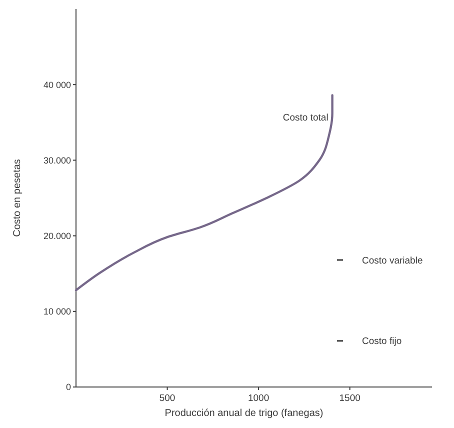  What do you see at coordinates (349, 398) in the screenshot?
I see `x-tick-label: 1500` at bounding box center [349, 398].